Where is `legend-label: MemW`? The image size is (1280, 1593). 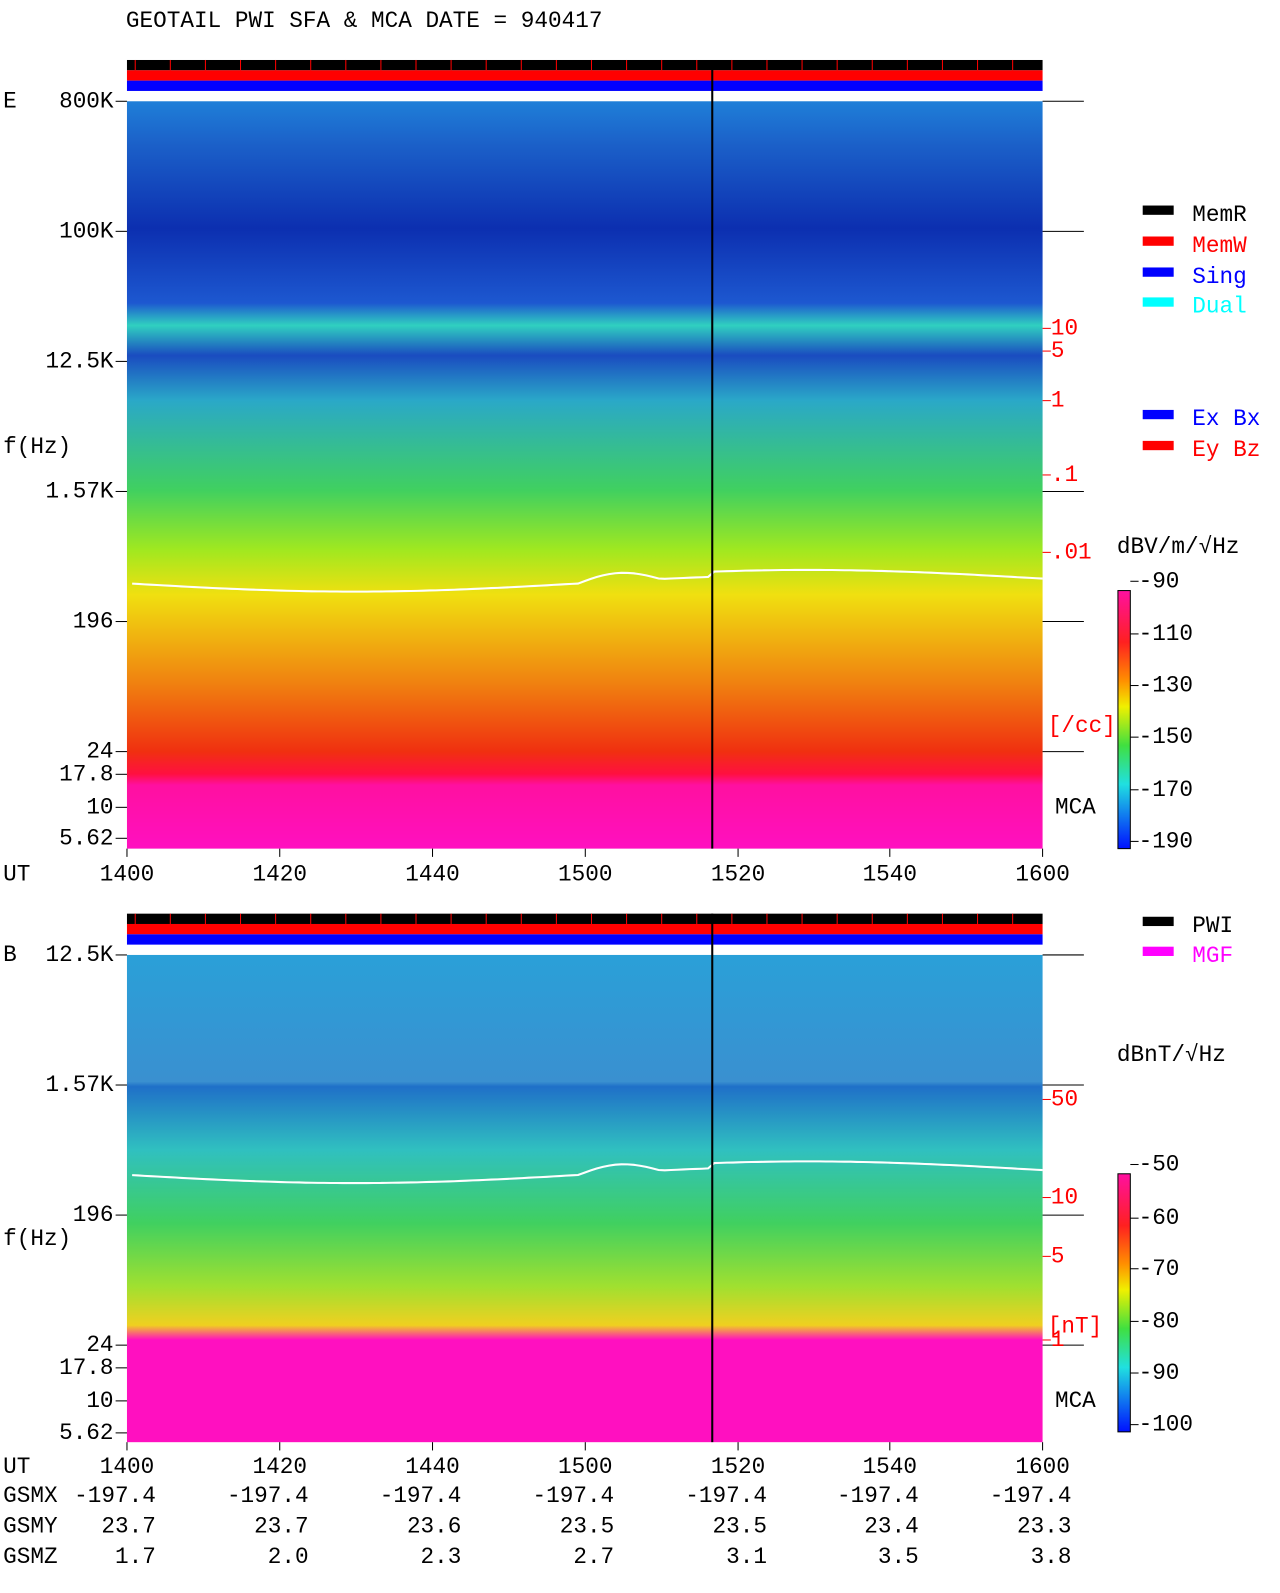 legend-label: MemW is located at coordinates (1219, 246).